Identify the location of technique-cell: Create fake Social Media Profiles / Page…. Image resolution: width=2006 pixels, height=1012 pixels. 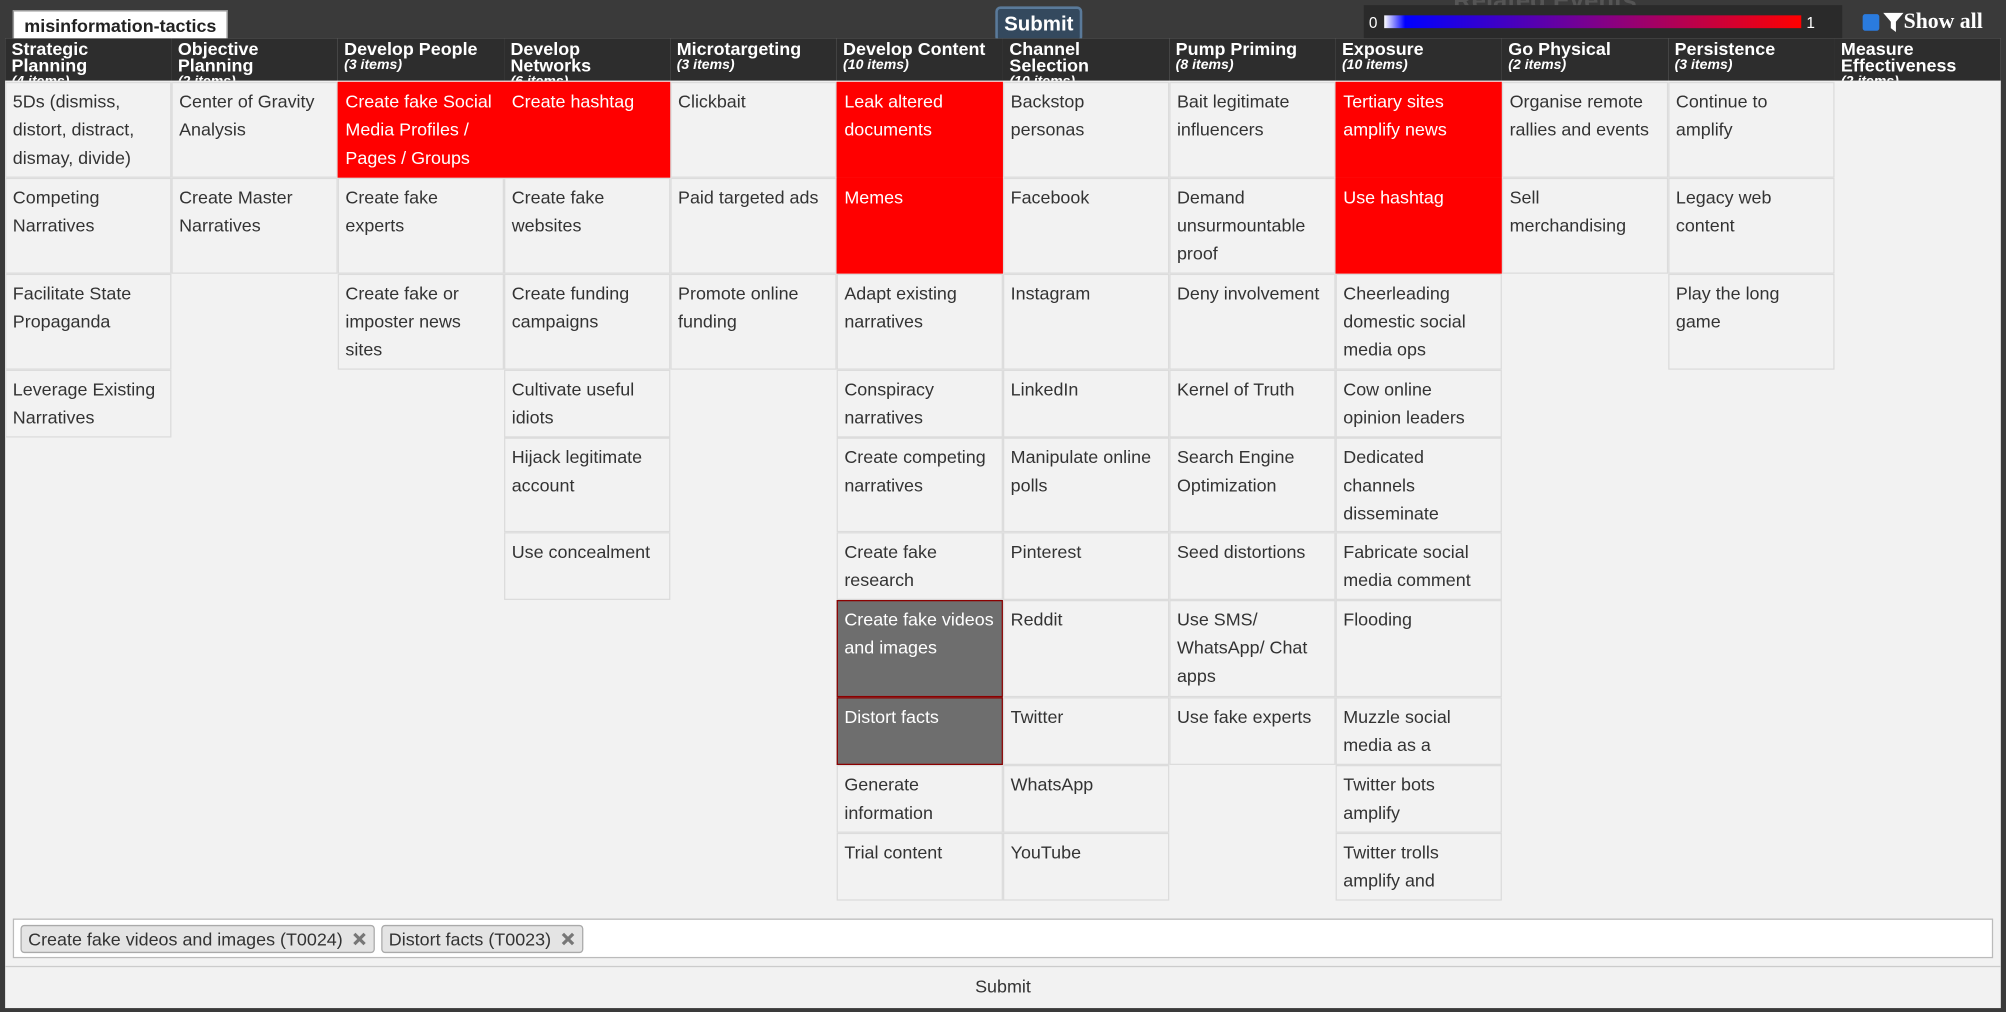
(421, 129).